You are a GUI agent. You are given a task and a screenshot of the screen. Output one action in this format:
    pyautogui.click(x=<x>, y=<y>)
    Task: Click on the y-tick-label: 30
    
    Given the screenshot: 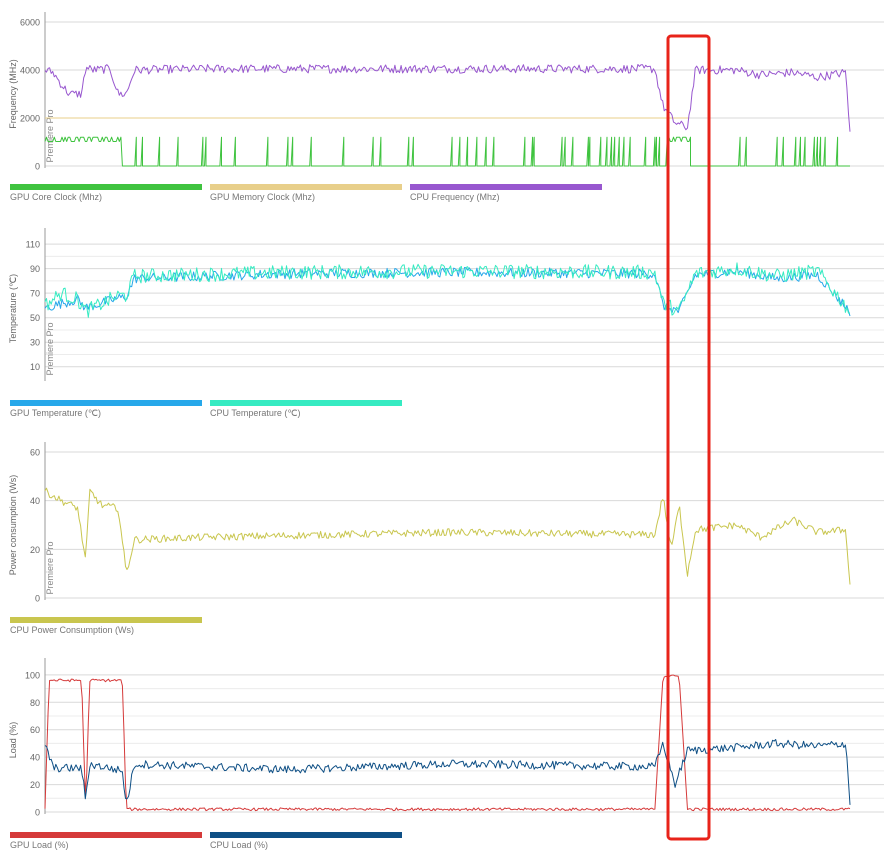 What is the action you would take?
    pyautogui.click(x=35, y=343)
    